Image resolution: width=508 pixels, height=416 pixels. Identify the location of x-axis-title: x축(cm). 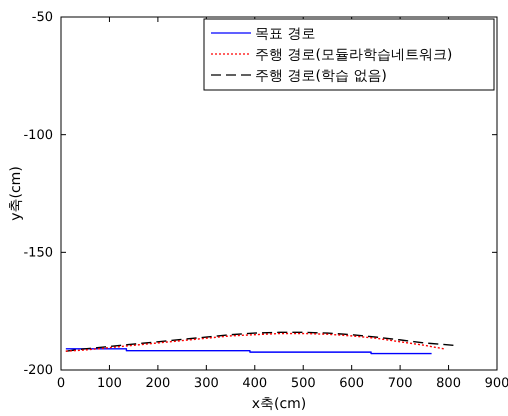
(279, 404).